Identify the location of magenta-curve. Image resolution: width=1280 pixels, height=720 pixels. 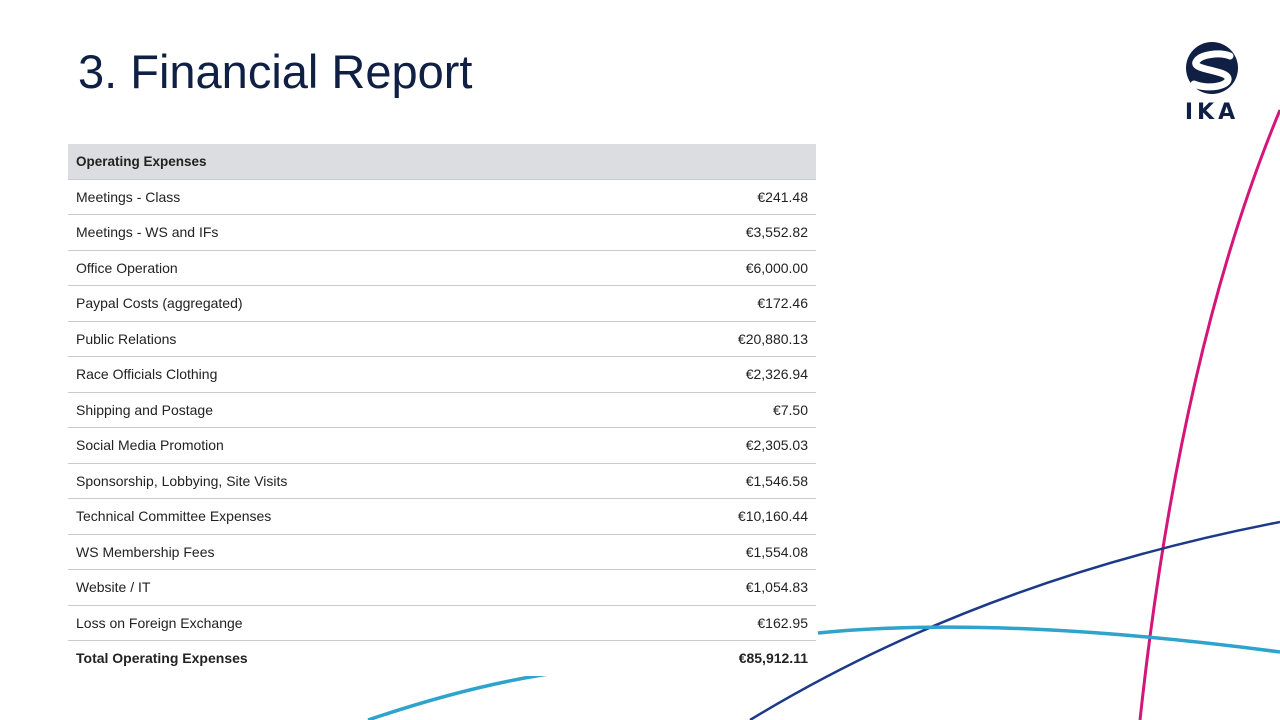
(1209, 414).